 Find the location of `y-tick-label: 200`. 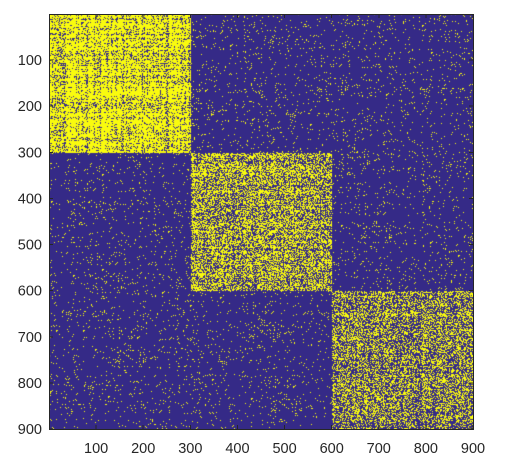

y-tick-label: 200 is located at coordinates (30, 107).